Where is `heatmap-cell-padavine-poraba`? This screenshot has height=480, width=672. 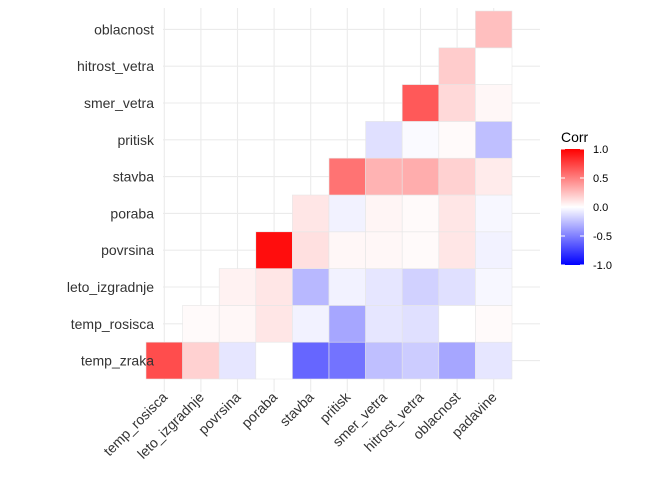
heatmap-cell-padavine-poraba is located at coordinates (494, 213).